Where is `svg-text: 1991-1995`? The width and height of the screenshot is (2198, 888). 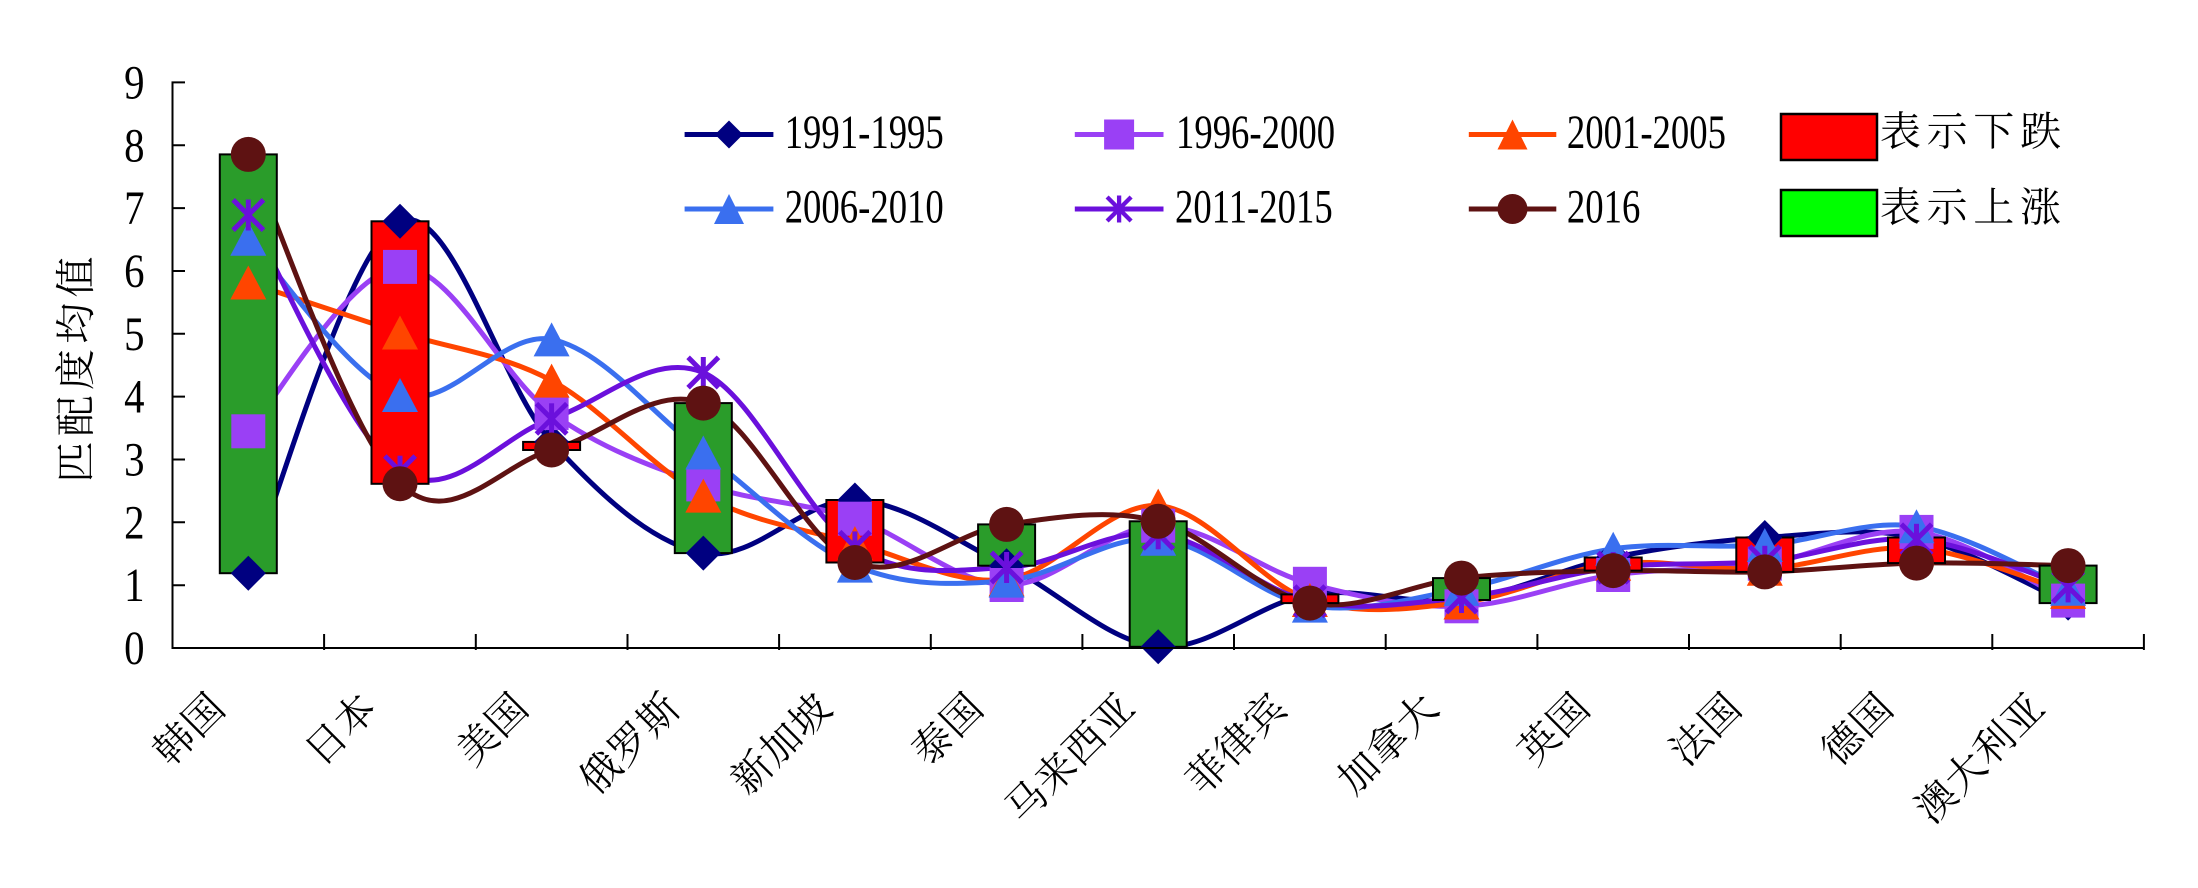 svg-text: 1991-1995 is located at coordinates (864, 133).